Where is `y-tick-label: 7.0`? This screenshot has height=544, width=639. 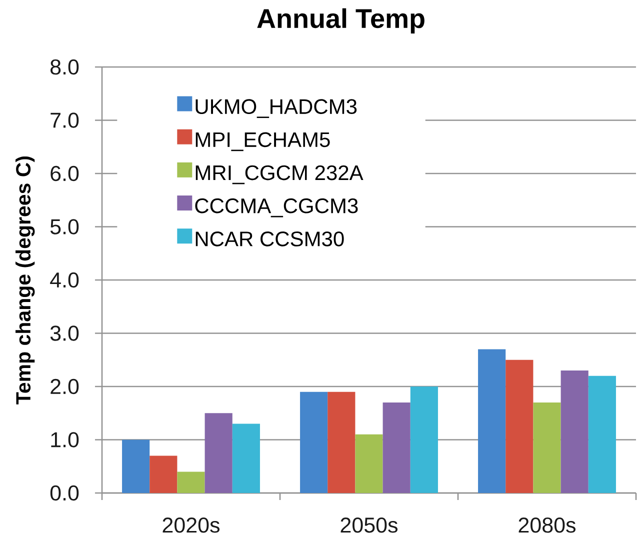 y-tick-label: 7.0 is located at coordinates (64, 120).